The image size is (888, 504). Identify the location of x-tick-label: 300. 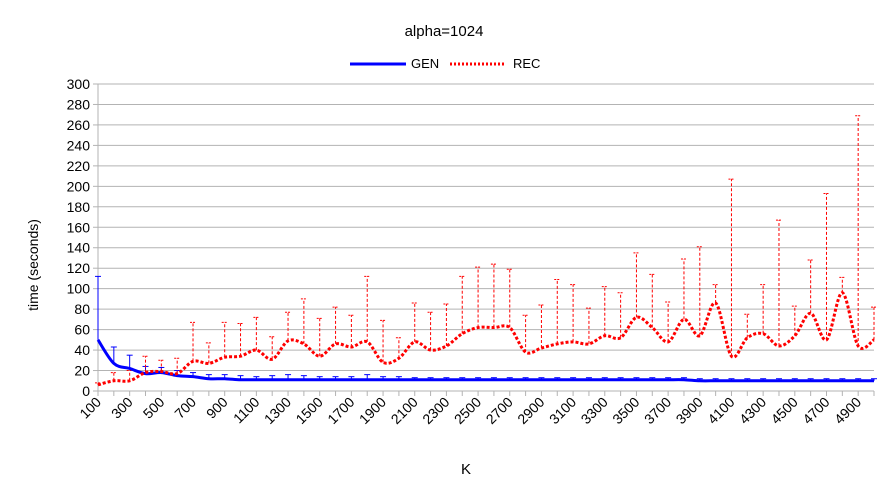
(122, 408).